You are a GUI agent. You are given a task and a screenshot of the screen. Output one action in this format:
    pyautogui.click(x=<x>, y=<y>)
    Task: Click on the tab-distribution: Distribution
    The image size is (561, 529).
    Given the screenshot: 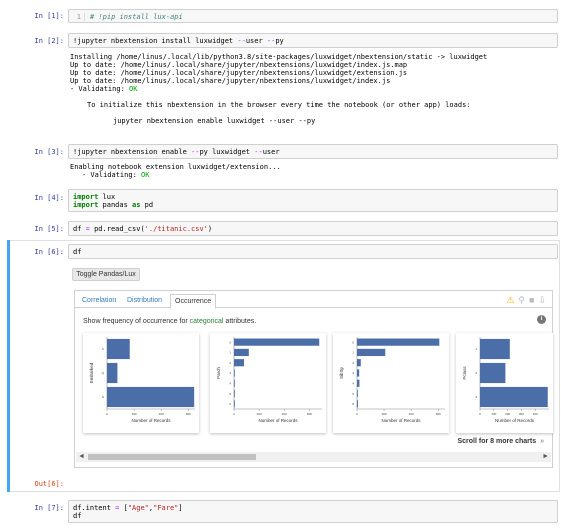 What is the action you would take?
    pyautogui.click(x=145, y=300)
    